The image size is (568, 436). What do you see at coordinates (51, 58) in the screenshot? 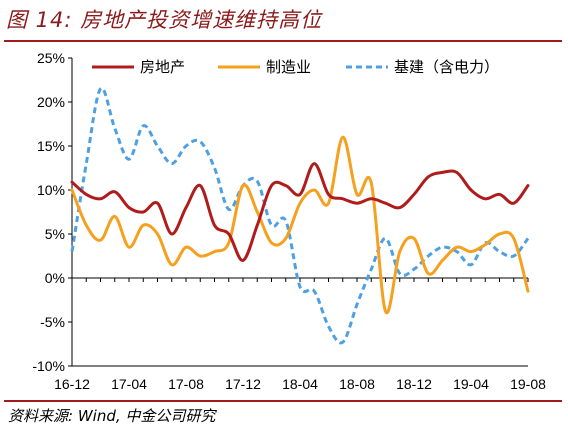
I see `y-tick-label: 25%` at bounding box center [51, 58].